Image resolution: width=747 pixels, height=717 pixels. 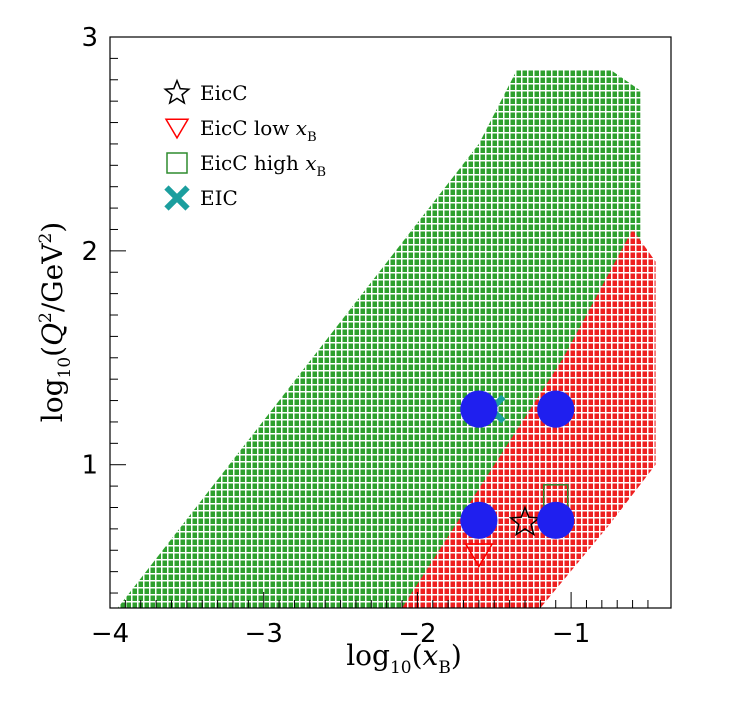 I want to click on x-tick-label: −1, so click(x=571, y=634).